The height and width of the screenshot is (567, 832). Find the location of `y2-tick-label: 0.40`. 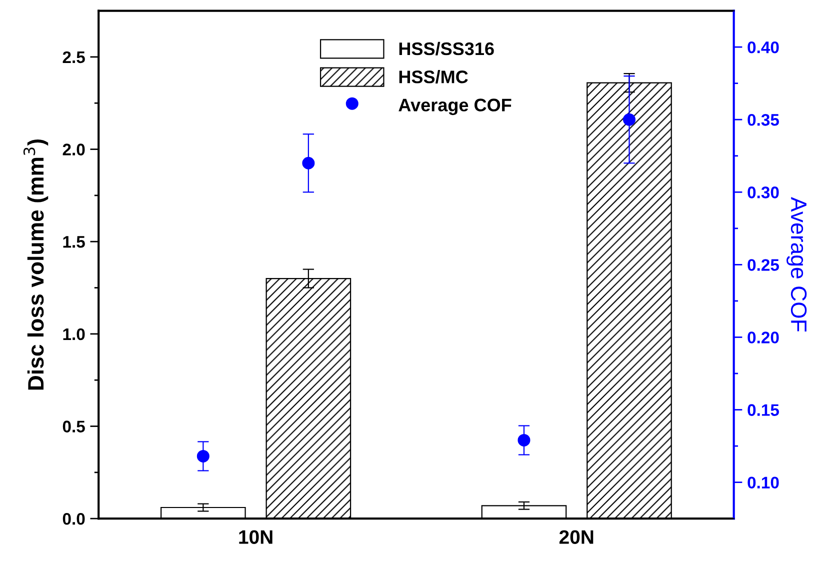

y2-tick-label: 0.40 is located at coordinates (763, 47).